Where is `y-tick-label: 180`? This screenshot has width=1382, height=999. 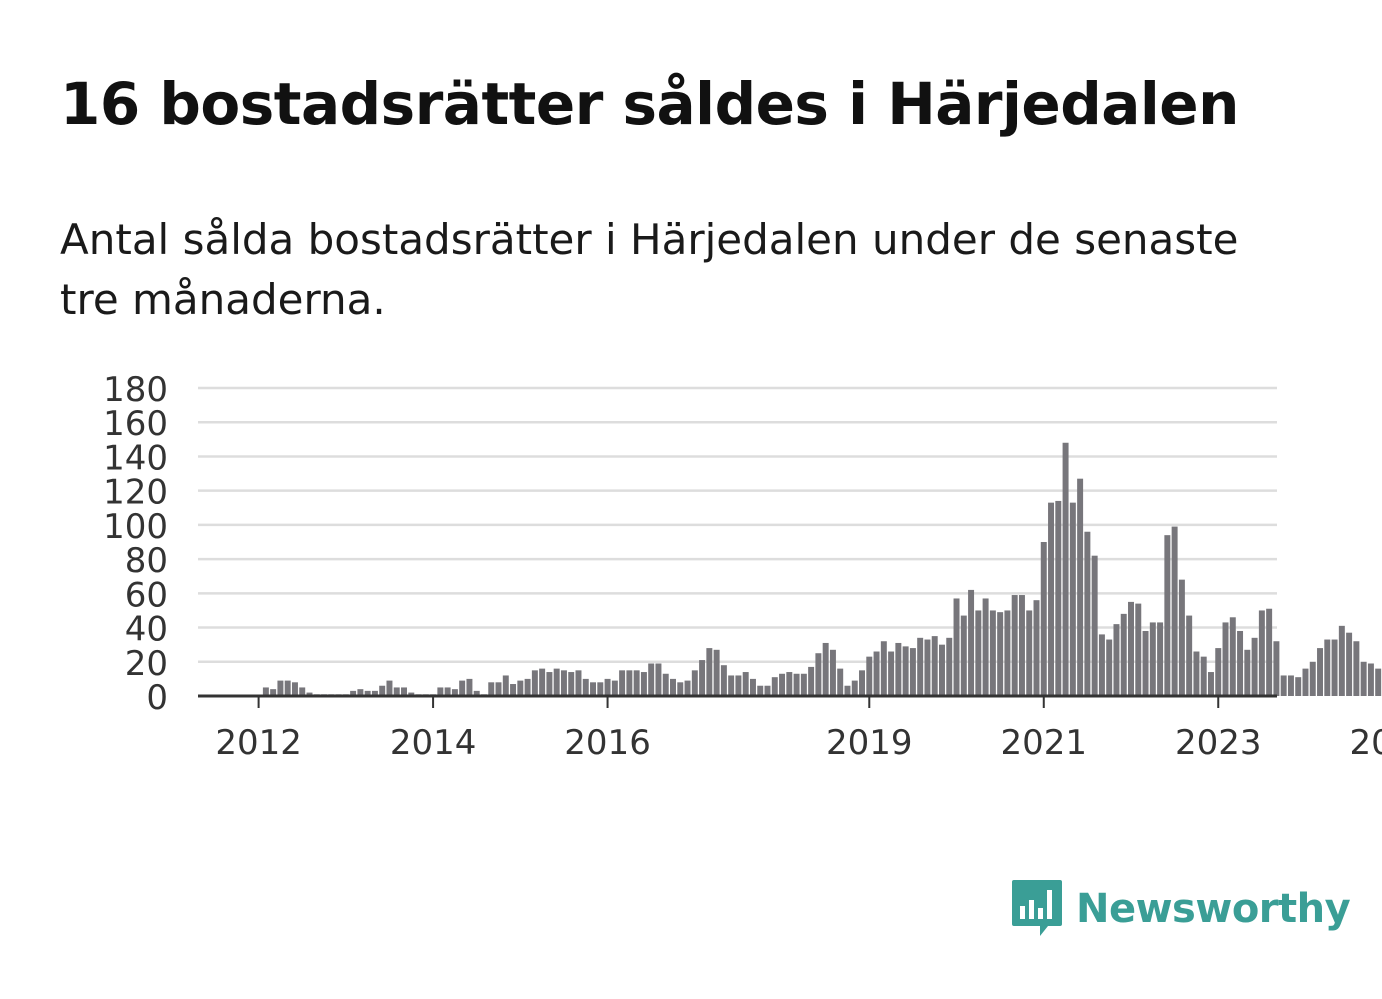
y-tick-label: 180 is located at coordinates (135, 390).